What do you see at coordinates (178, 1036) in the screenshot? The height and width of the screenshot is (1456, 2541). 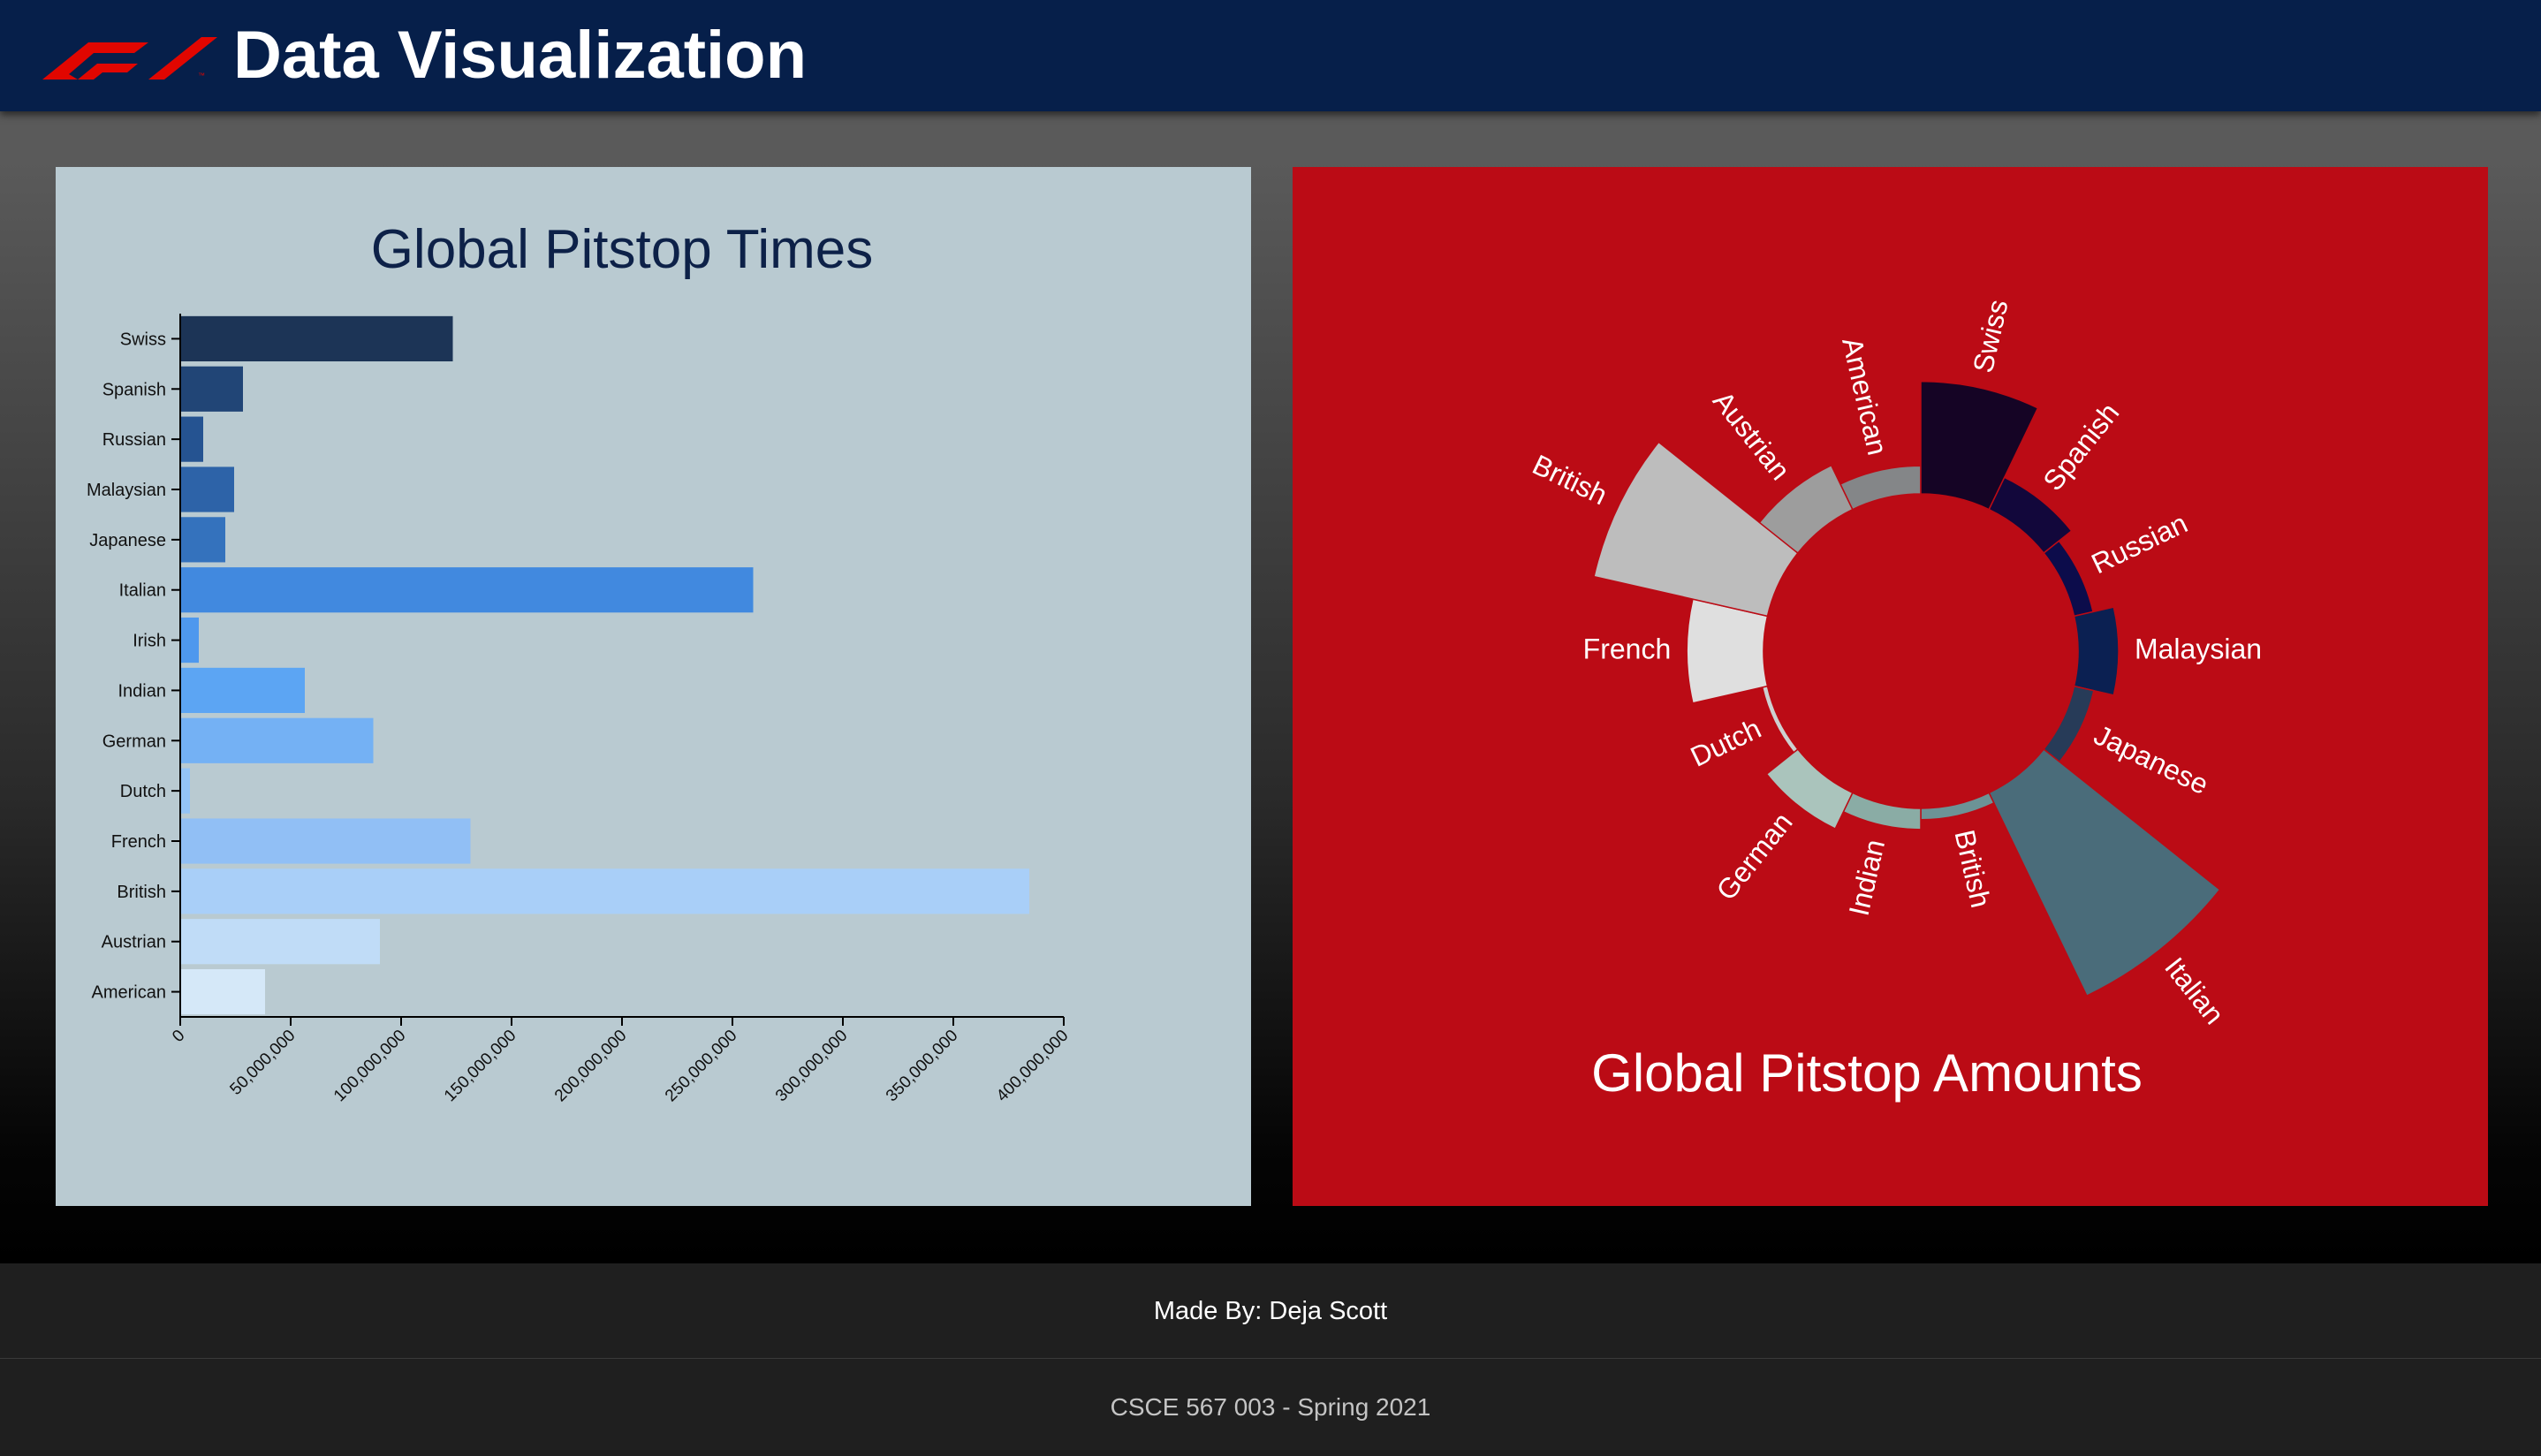 I see `x-tick-label: 0` at bounding box center [178, 1036].